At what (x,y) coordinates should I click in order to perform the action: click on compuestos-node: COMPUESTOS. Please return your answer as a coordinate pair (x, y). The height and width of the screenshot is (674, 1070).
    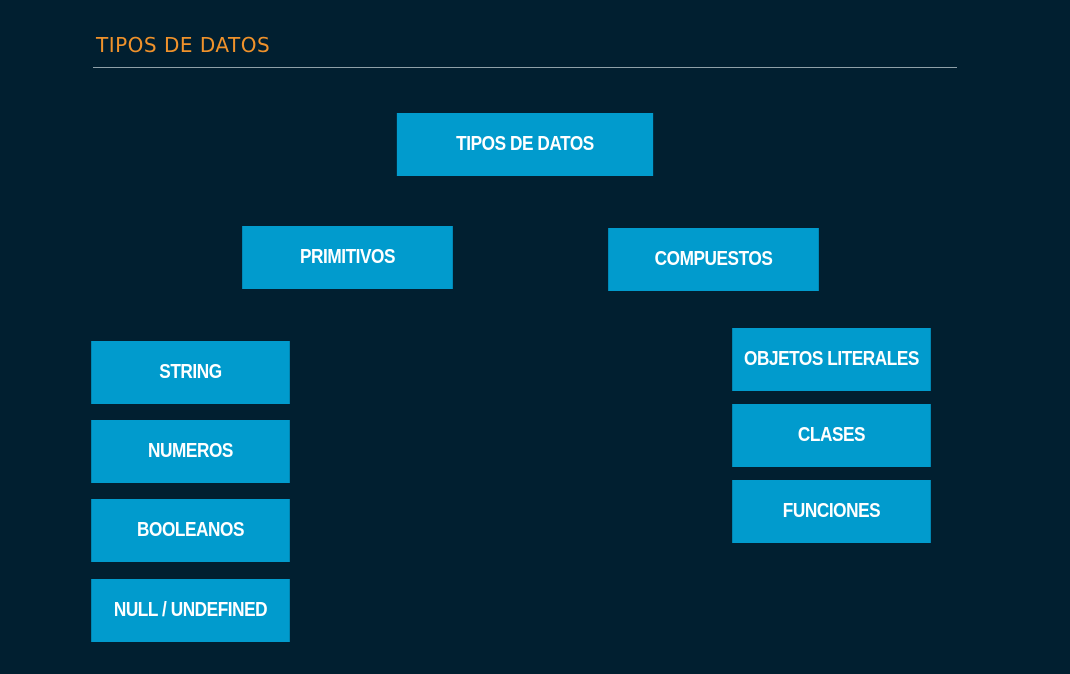
    Looking at the image, I should click on (713, 259).